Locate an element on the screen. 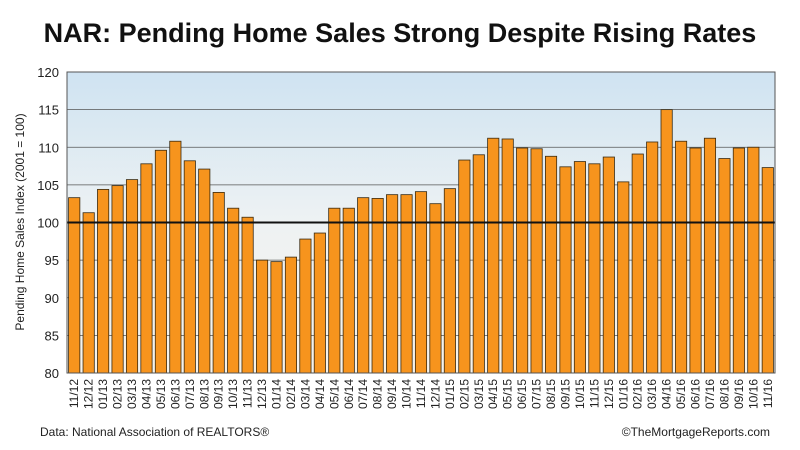 Image resolution: width=800 pixels, height=450 pixels. x-tick-label: 04/16 is located at coordinates (667, 394).